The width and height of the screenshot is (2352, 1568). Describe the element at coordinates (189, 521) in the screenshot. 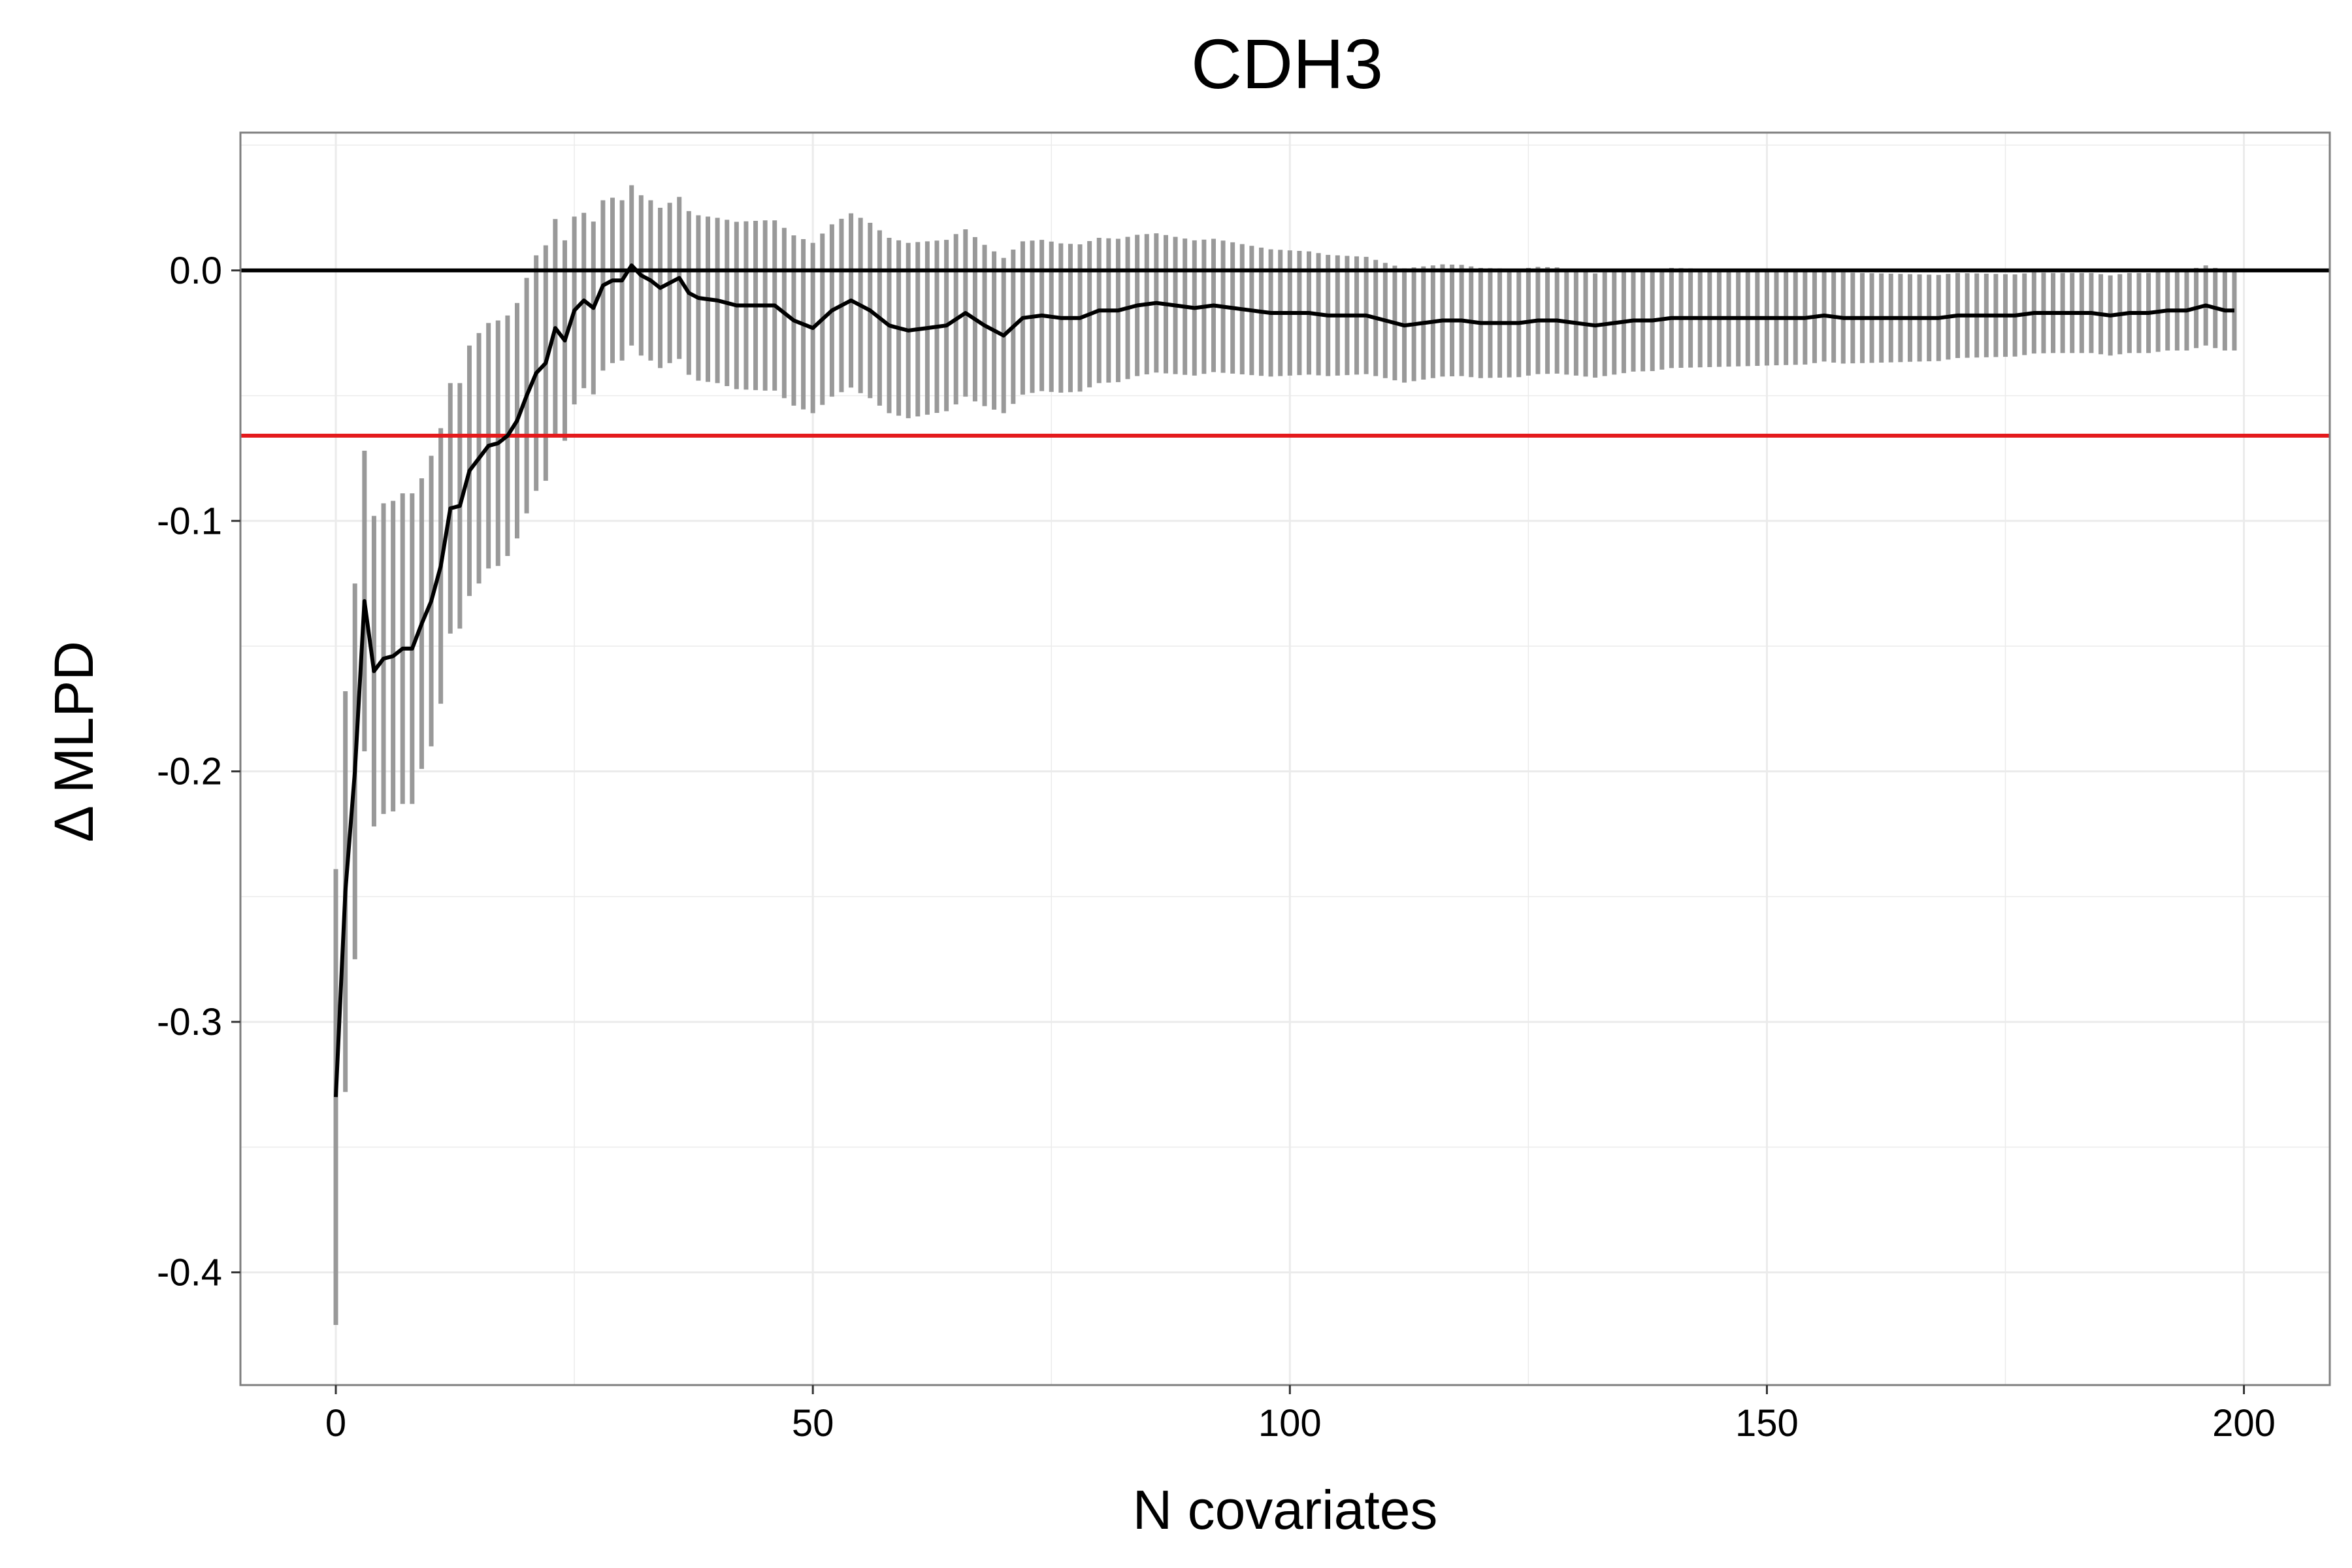

I see `y-tick-label: -0.1` at that location.